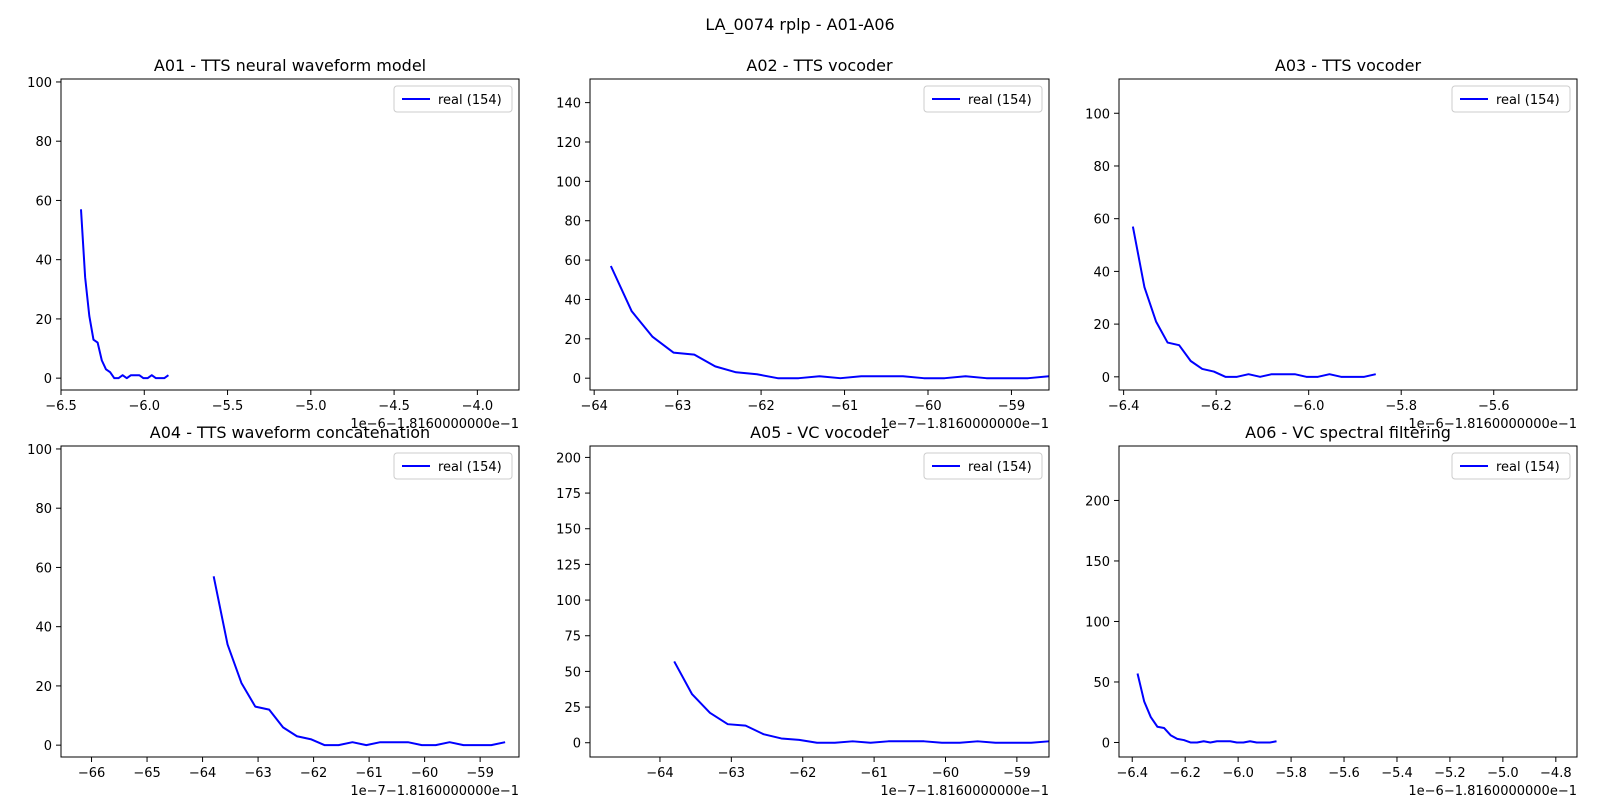 The image size is (1600, 800). What do you see at coordinates (311, 406) in the screenshot?
I see `x-tick-label: −5.0` at bounding box center [311, 406].